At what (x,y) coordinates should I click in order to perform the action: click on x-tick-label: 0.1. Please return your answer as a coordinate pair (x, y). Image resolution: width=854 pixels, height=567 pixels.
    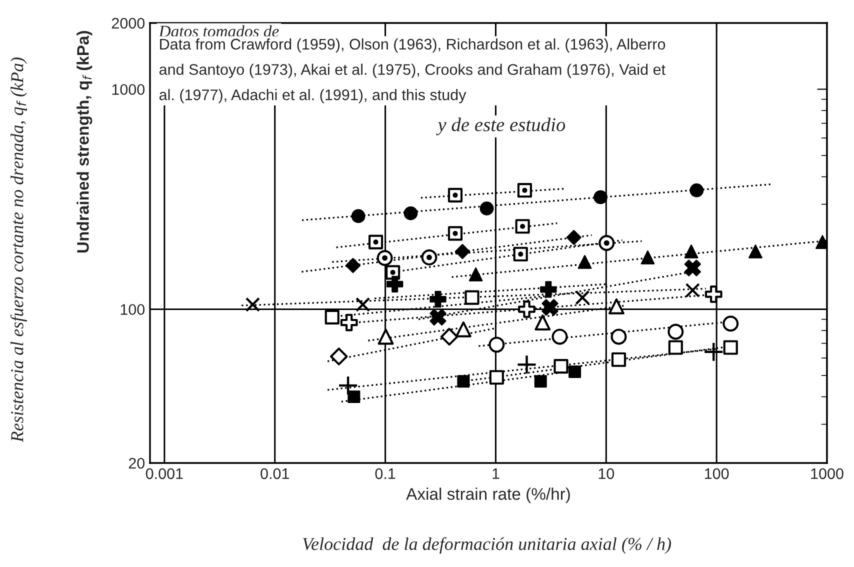
    Looking at the image, I should click on (385, 474).